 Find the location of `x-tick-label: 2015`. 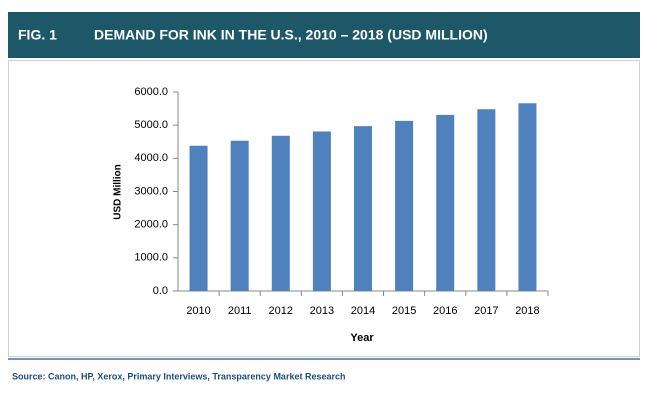

x-tick-label: 2015 is located at coordinates (404, 311).